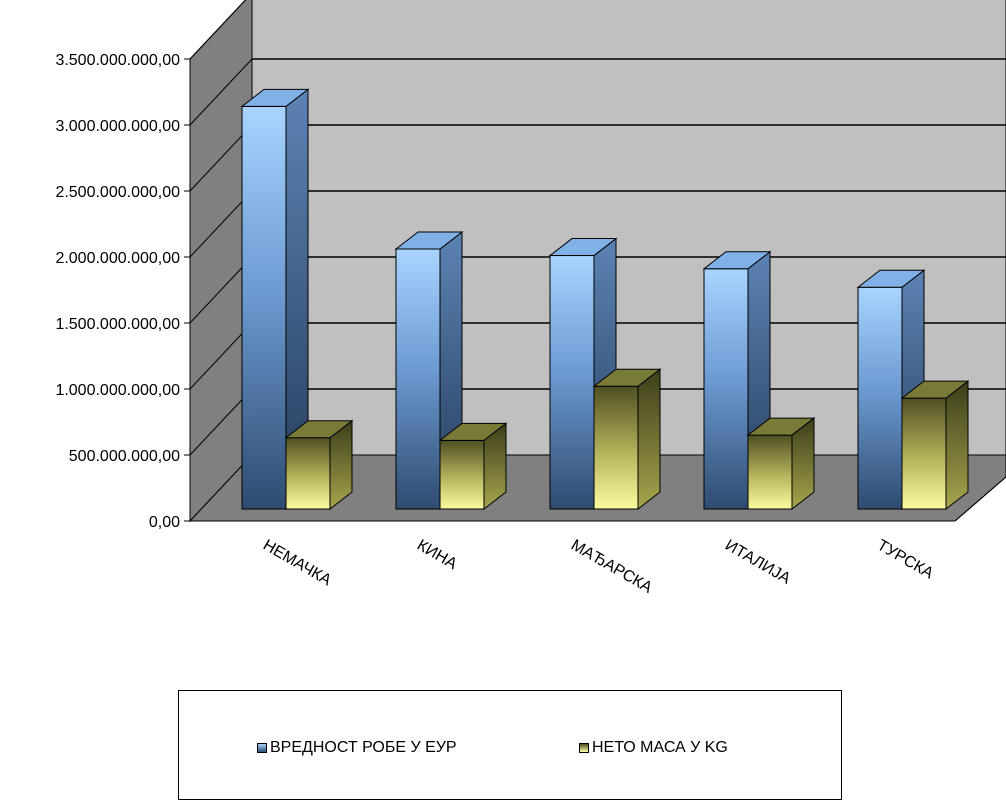  I want to click on y-tick-label: 1.000.000.000,00, so click(117, 390).